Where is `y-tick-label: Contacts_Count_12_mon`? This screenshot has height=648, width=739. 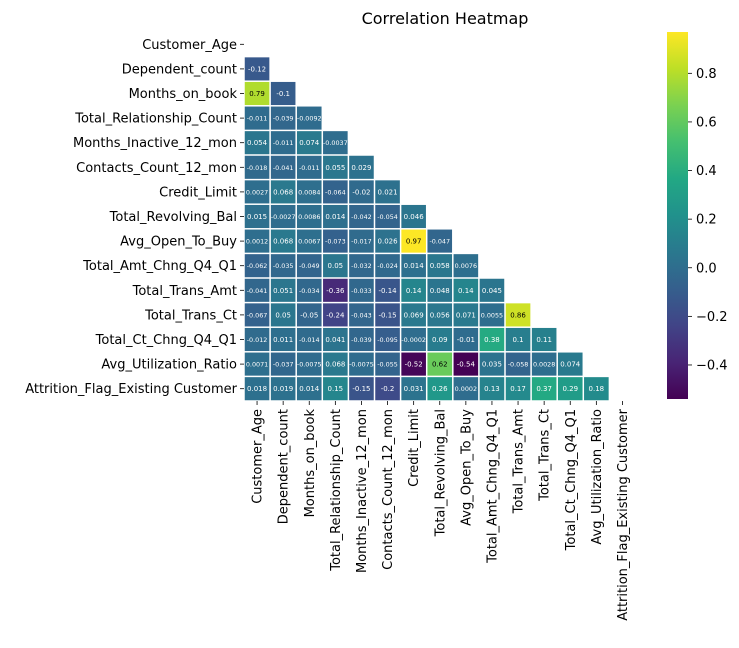 y-tick-label: Contacts_Count_12_mon is located at coordinates (156, 168).